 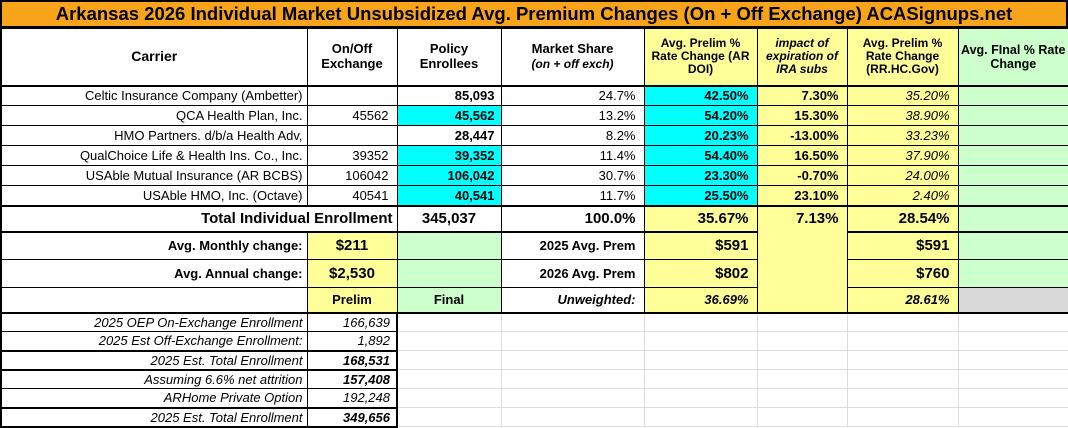 I want to click on cell-policy-enrollees: 28,447, so click(x=449, y=135).